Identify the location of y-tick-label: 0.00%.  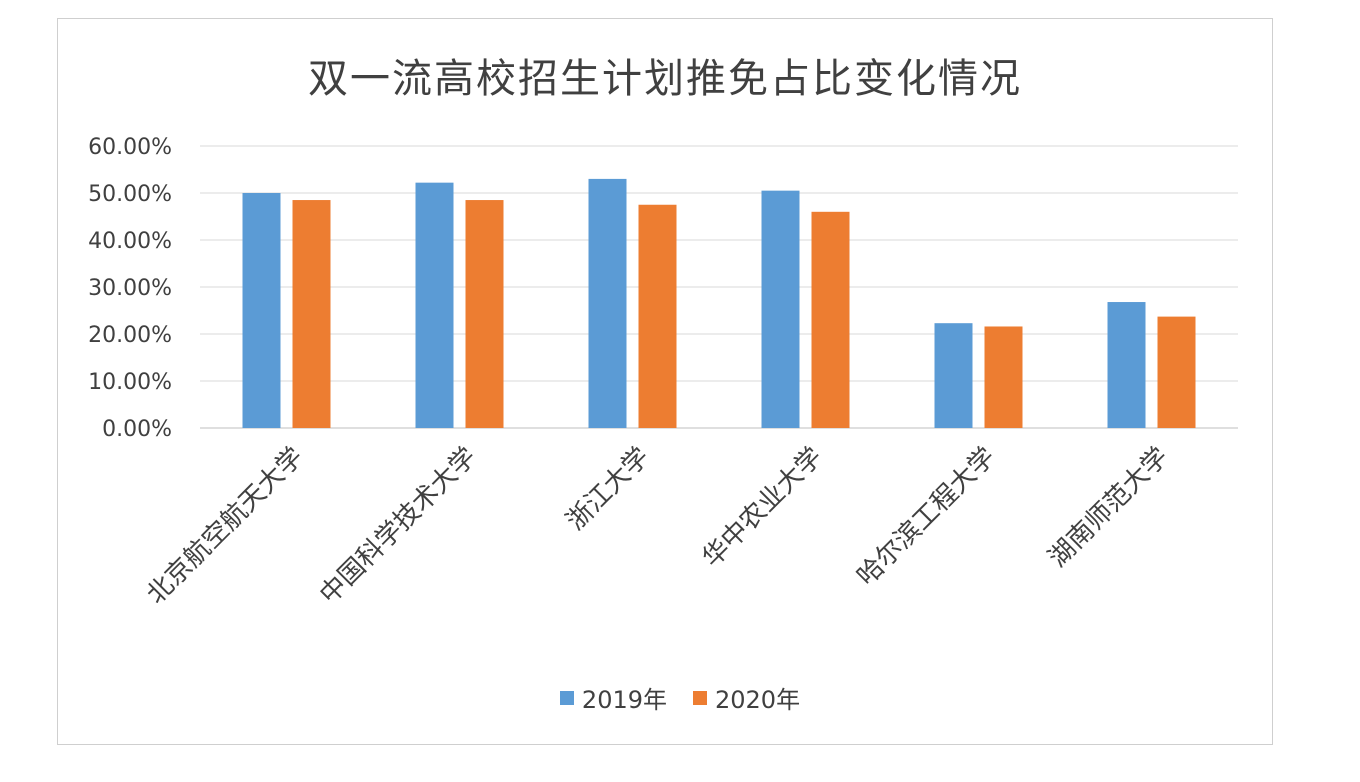
(137, 429).